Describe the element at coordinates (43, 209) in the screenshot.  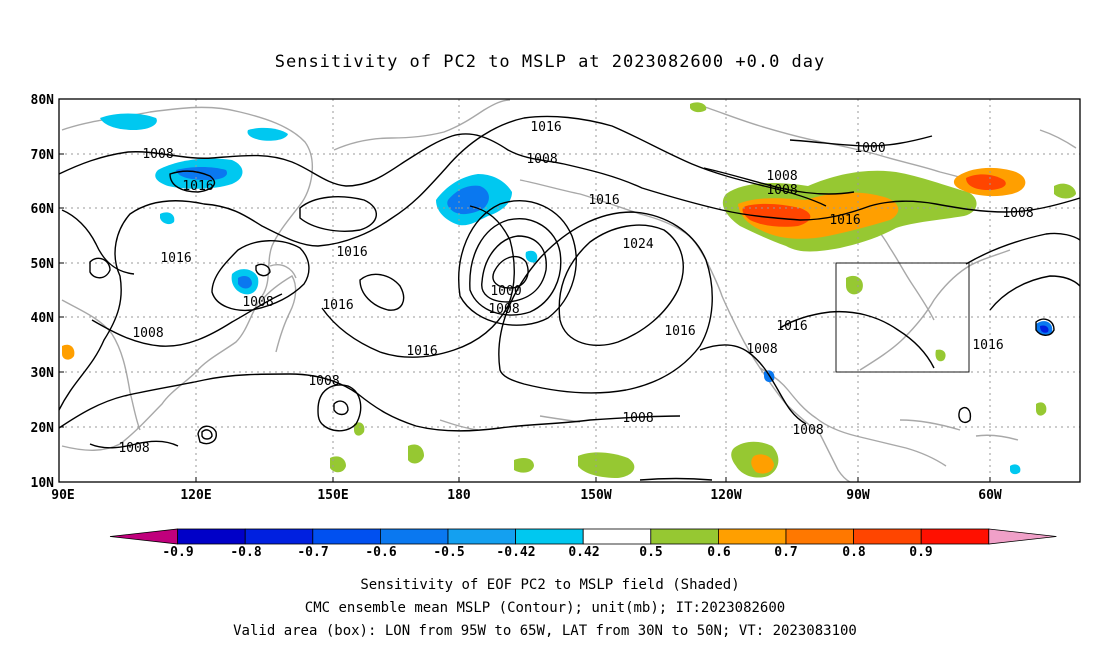
I see `lat-tick-label: 60N` at that location.